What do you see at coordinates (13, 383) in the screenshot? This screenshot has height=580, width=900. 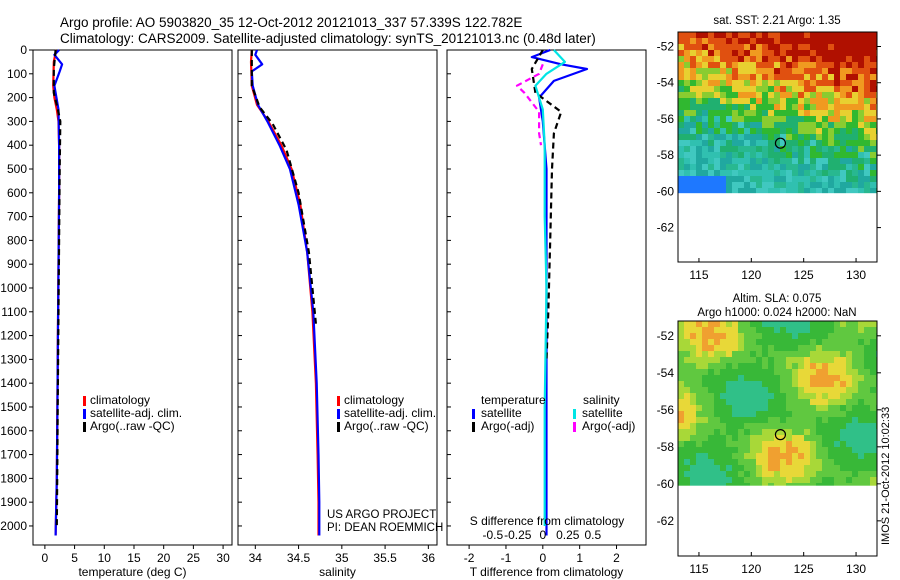 I see `depth-tick-label: 1400` at bounding box center [13, 383].